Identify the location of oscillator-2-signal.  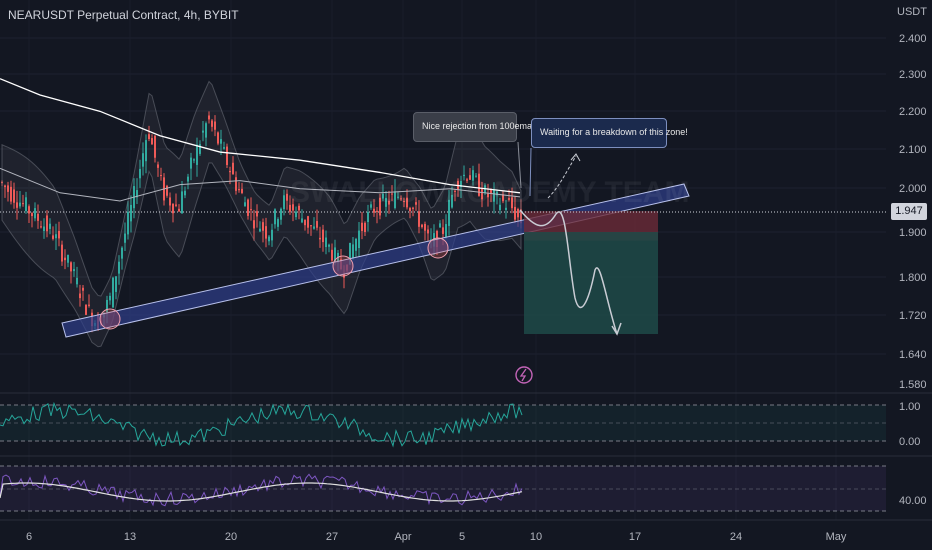
(261, 492).